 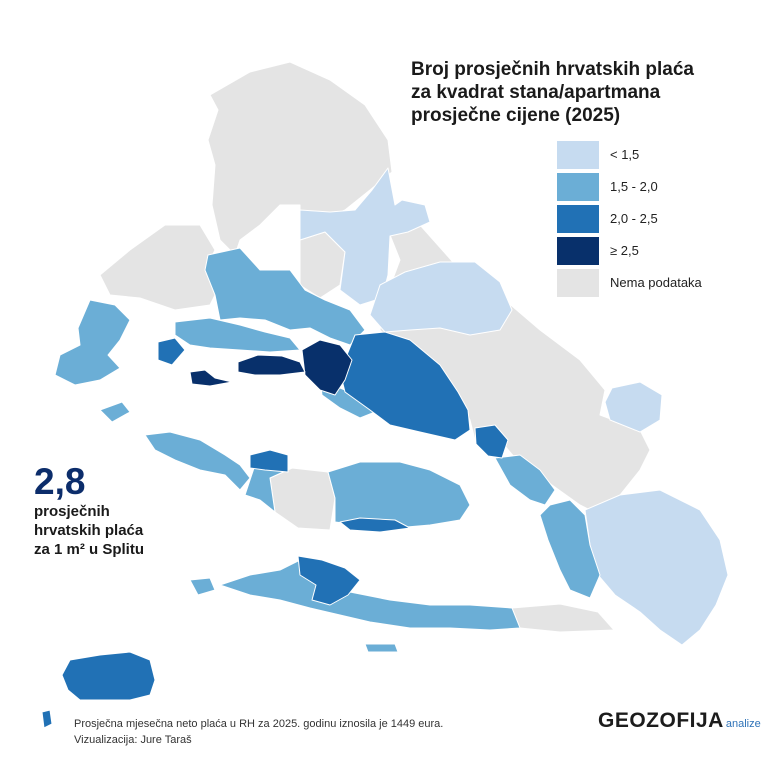 What do you see at coordinates (552, 69) in the screenshot?
I see `title-line-1: Broj prosječnih hrvatskih plaća` at bounding box center [552, 69].